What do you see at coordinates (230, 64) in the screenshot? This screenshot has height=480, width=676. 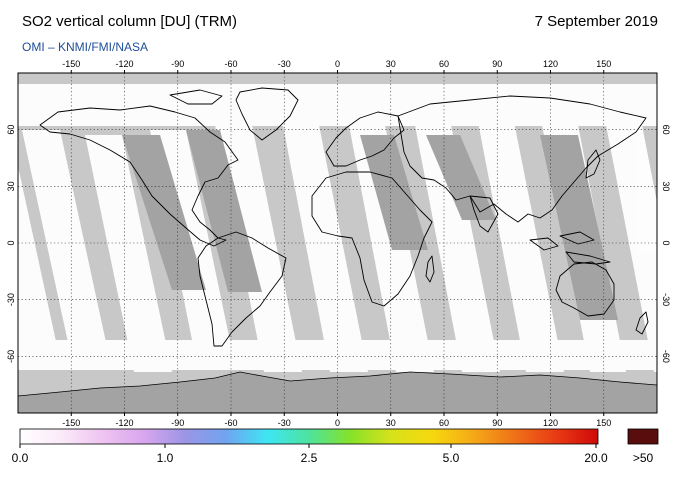 I see `lon-tick-label-top: -60` at bounding box center [230, 64].